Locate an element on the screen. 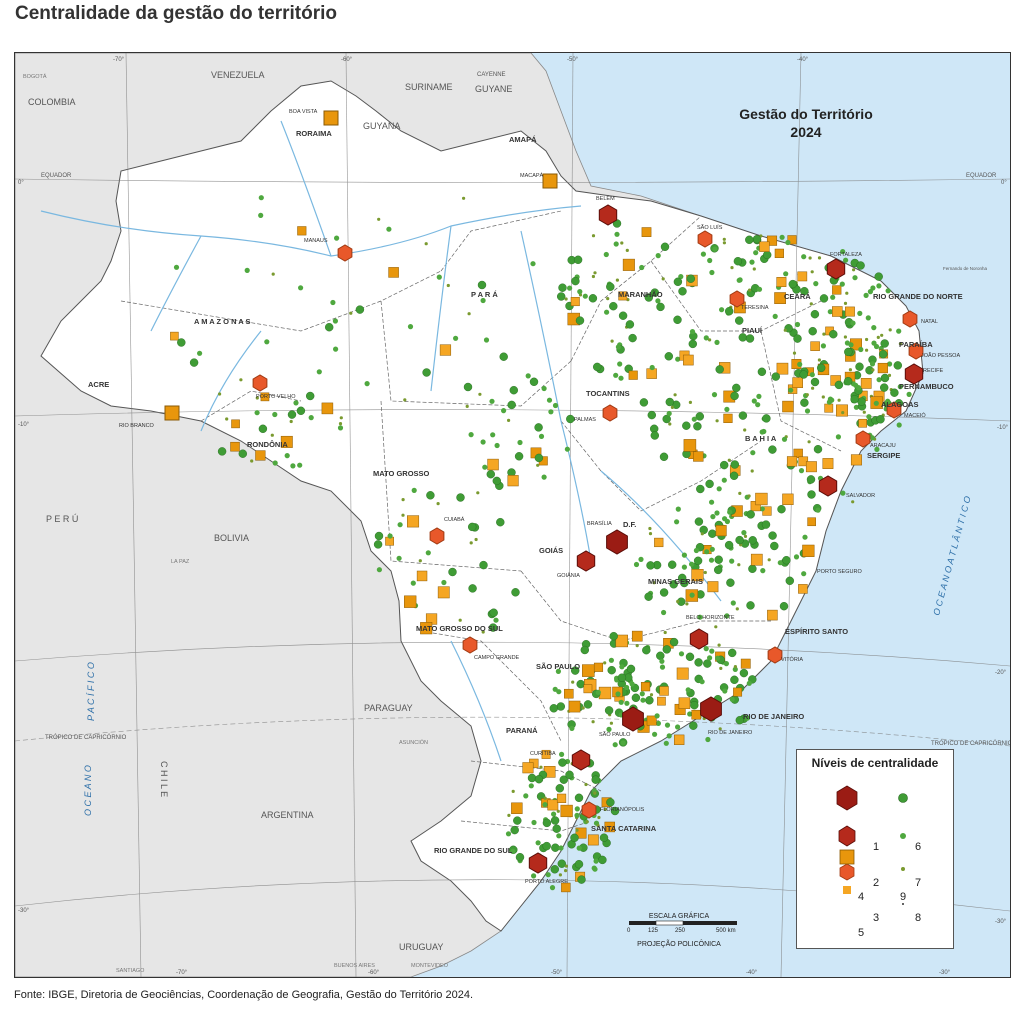 This screenshot has height=1011, width=1024. major-center-vit-ria is located at coordinates (775, 655).